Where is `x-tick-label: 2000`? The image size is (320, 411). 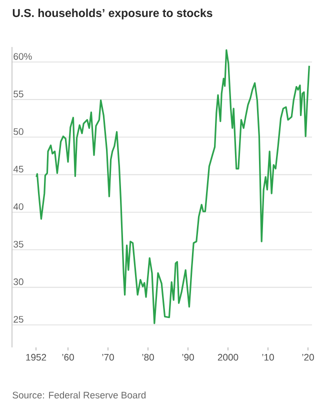
x-tick-label: 2000 is located at coordinates (228, 357).